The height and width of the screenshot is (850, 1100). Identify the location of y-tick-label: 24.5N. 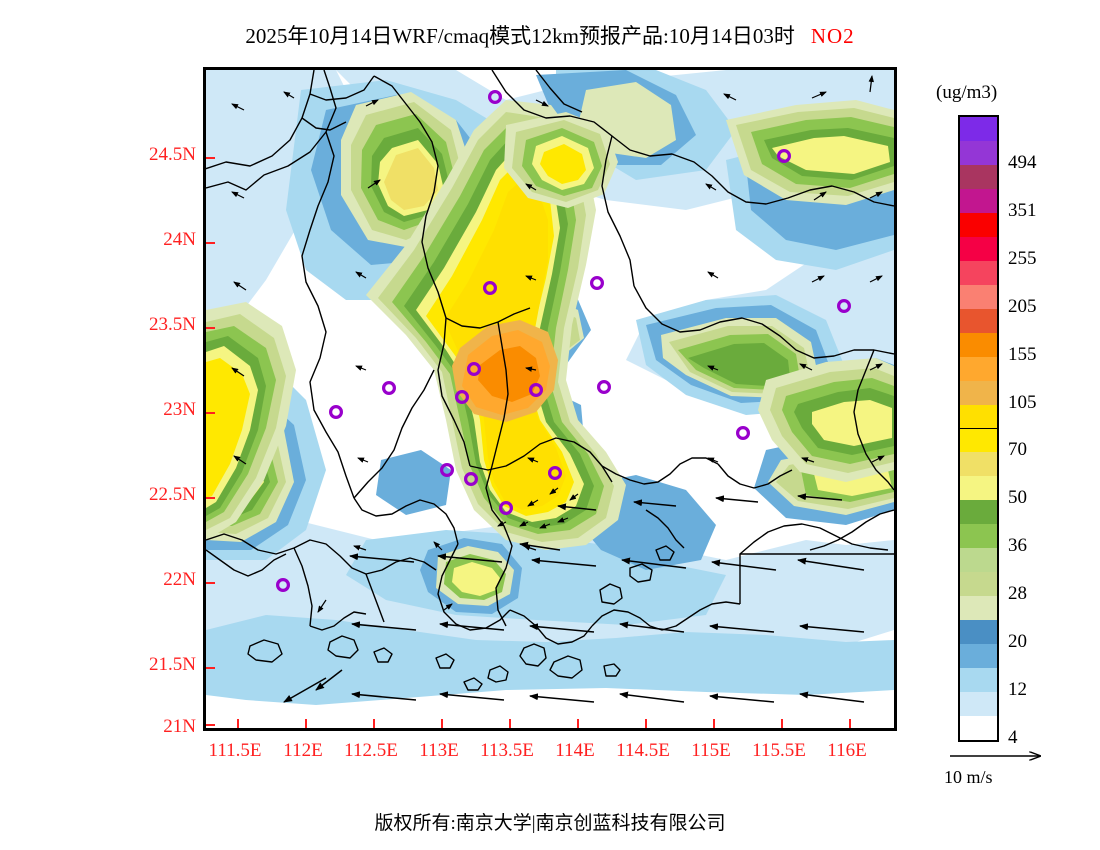
(172, 154).